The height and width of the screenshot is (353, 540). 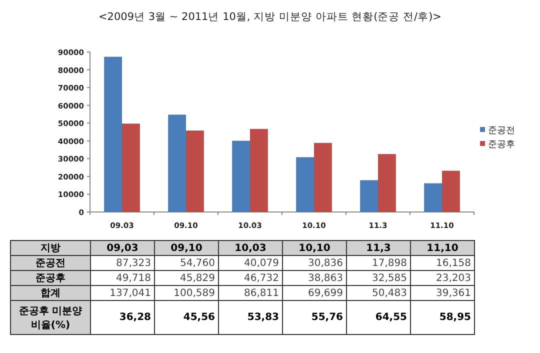 I want to click on text: 137,041, so click(x=122, y=293).